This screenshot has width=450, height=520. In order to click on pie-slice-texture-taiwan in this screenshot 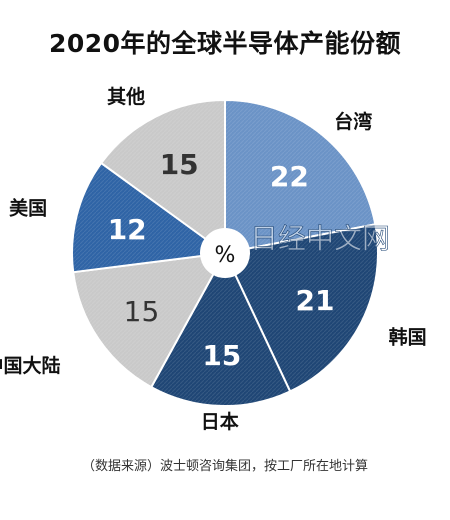, I will do `click(300, 176)`.